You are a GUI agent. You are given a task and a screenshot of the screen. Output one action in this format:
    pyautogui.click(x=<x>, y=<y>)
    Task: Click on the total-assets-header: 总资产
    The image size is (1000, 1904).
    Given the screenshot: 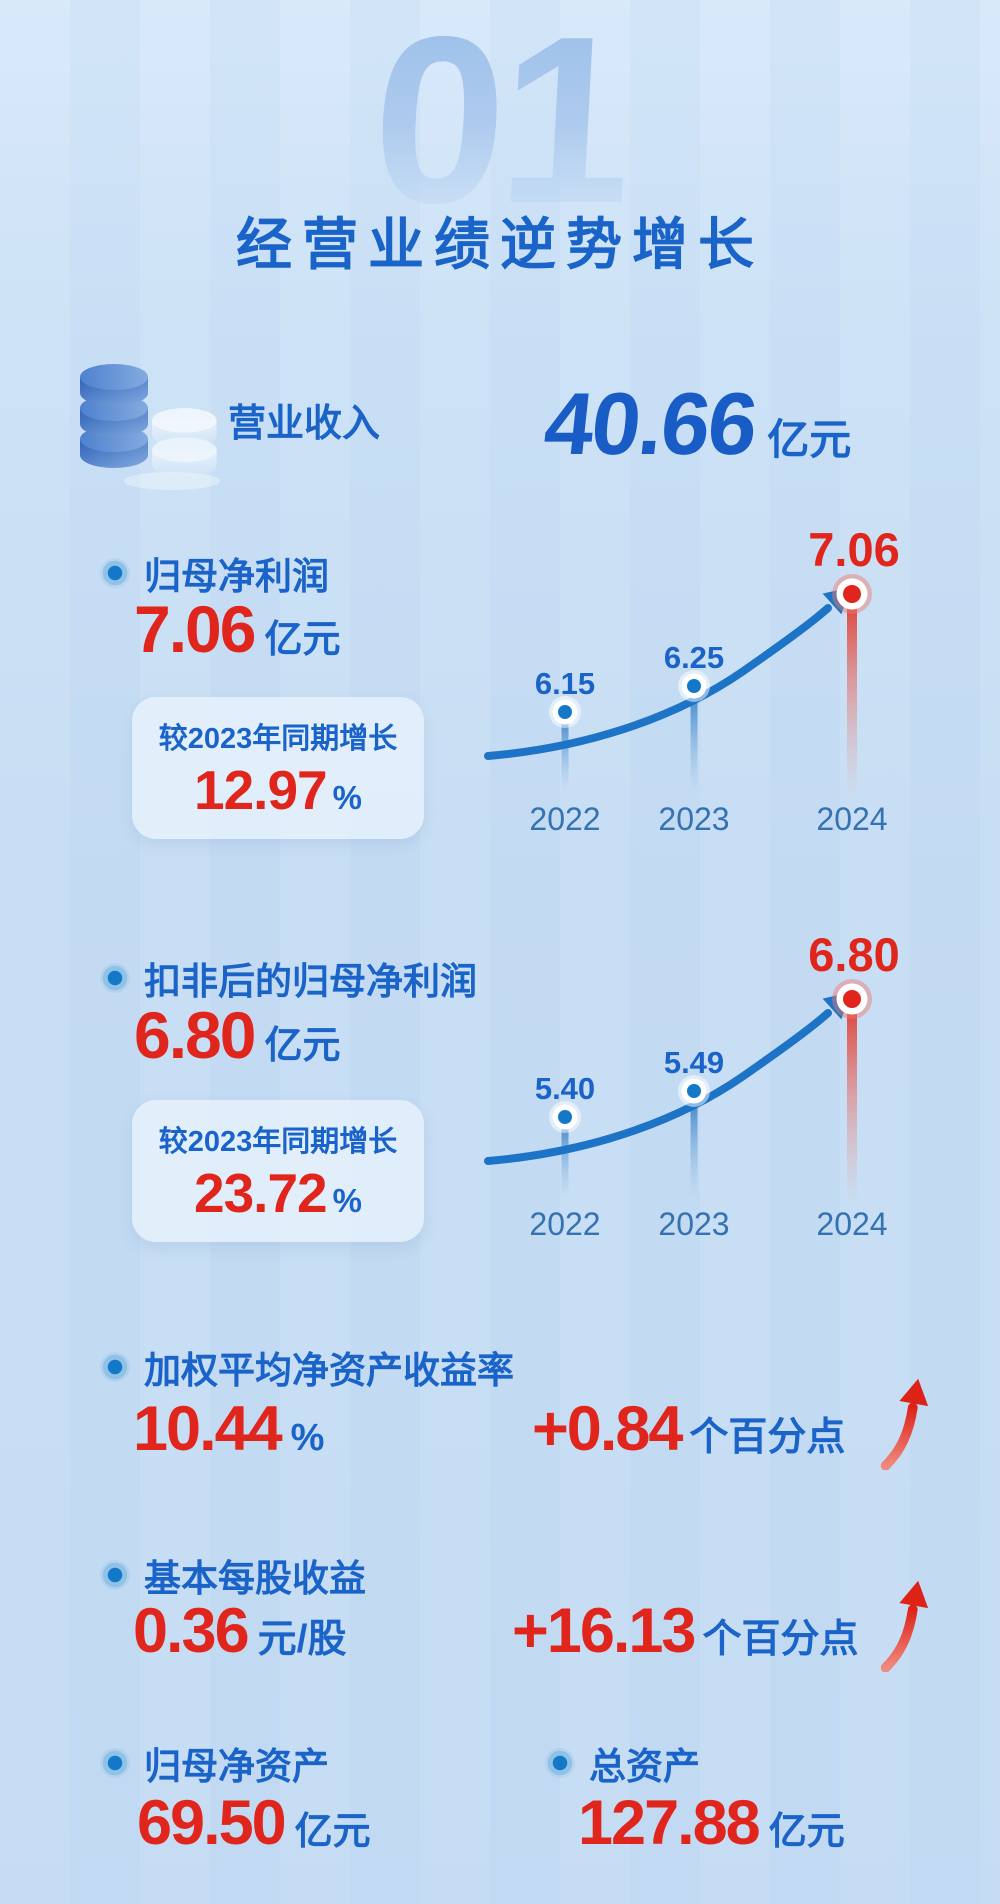 What is the action you would take?
    pyautogui.click(x=622, y=1763)
    